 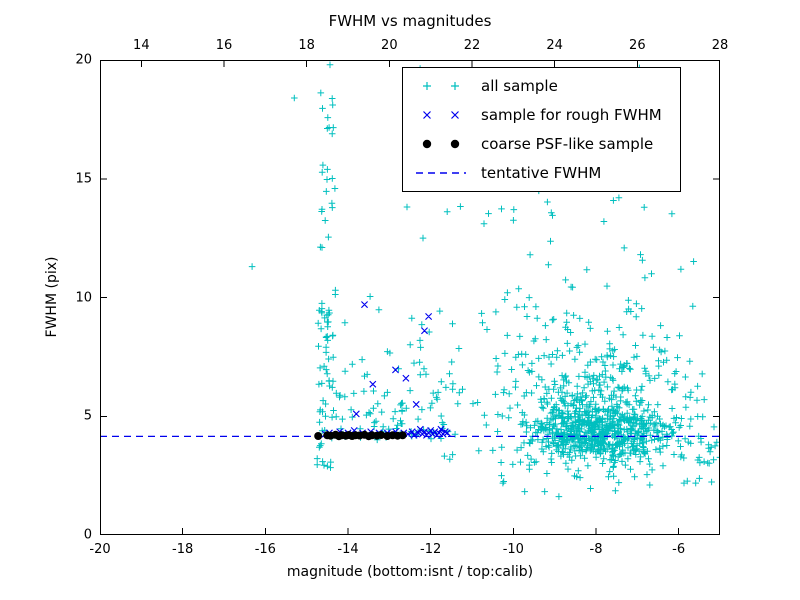 I want to click on x-tick-label-top: 26, so click(x=637, y=45).